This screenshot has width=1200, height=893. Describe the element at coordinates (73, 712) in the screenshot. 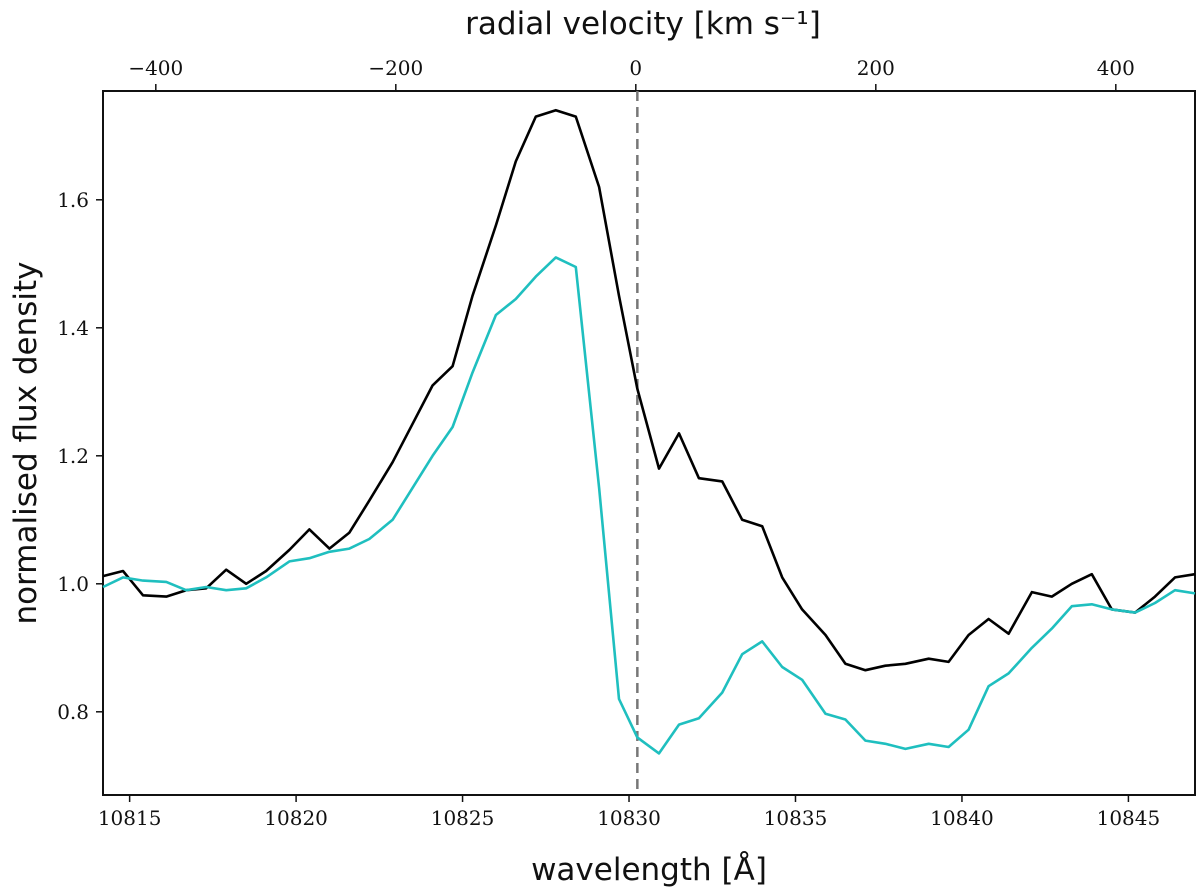

I see `y-tick-label: 0.8` at that location.